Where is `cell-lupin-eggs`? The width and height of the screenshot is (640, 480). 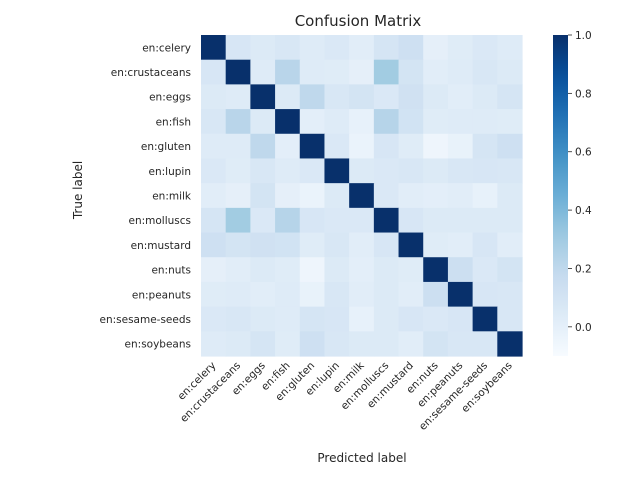 cell-lupin-eggs is located at coordinates (263, 171).